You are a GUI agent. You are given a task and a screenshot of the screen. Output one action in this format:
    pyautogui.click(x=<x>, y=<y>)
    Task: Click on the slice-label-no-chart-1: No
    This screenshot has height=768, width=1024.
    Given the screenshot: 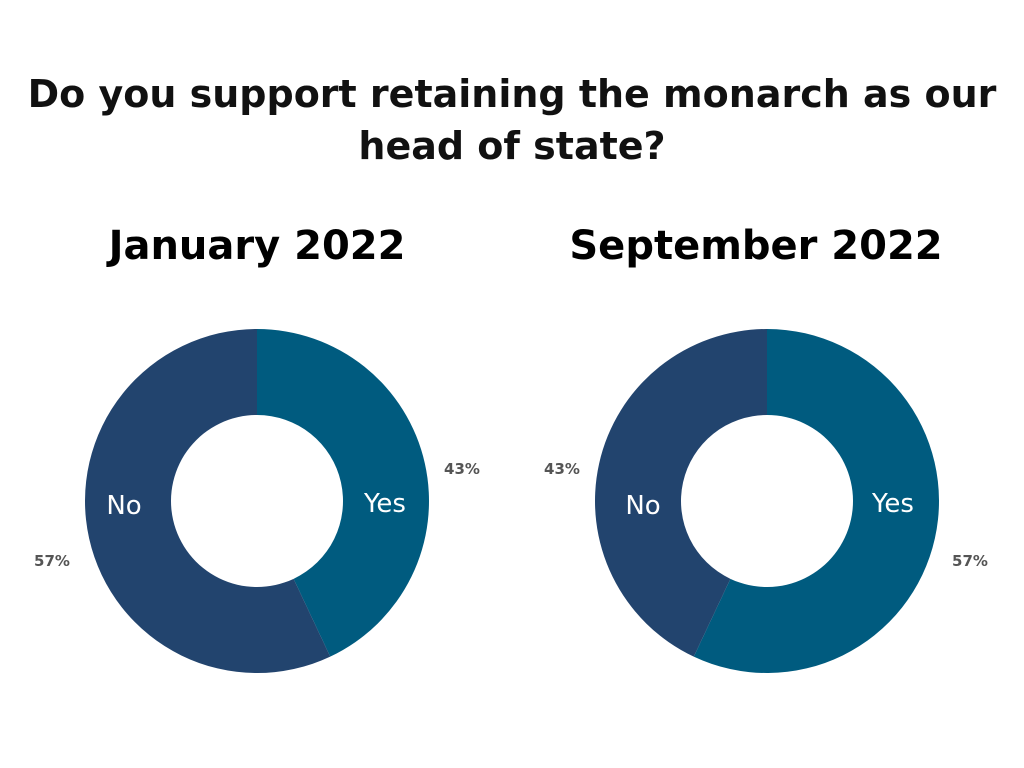 What is the action you would take?
    pyautogui.click(x=123, y=506)
    